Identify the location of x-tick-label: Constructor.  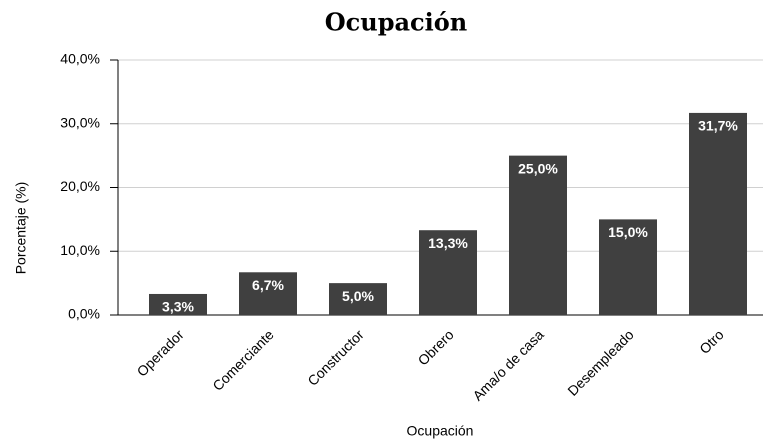
(335, 357).